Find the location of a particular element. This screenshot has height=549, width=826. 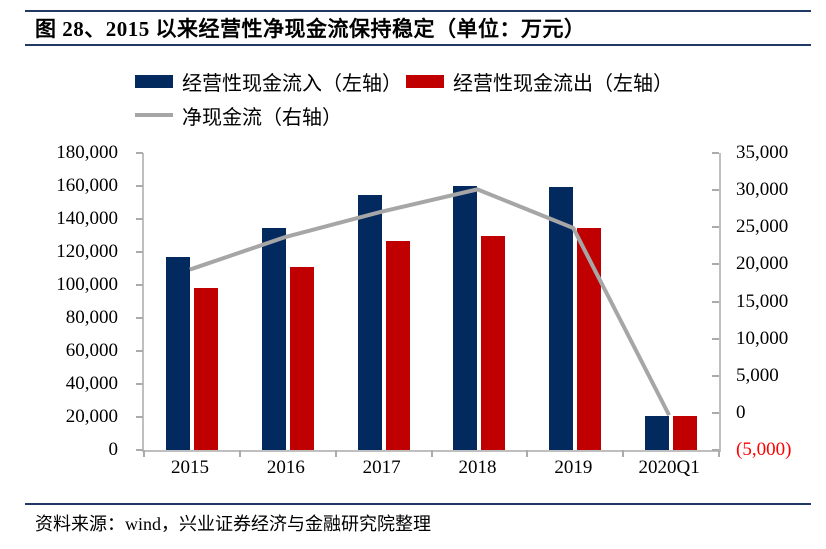

right-axis-label: 35,000 is located at coordinates (762, 152).